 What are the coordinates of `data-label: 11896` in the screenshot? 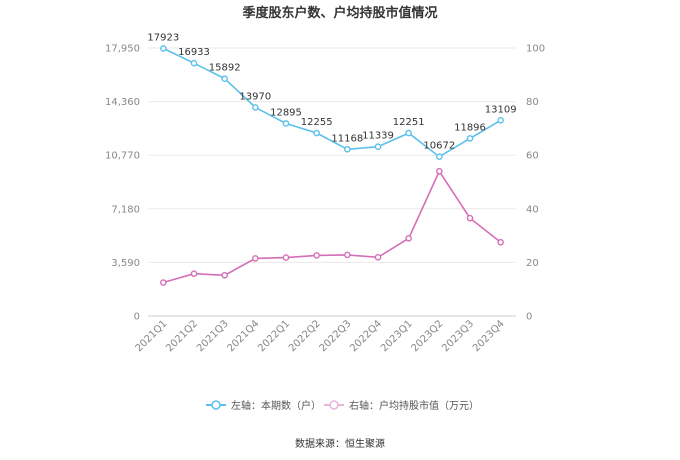 It's located at (470, 127).